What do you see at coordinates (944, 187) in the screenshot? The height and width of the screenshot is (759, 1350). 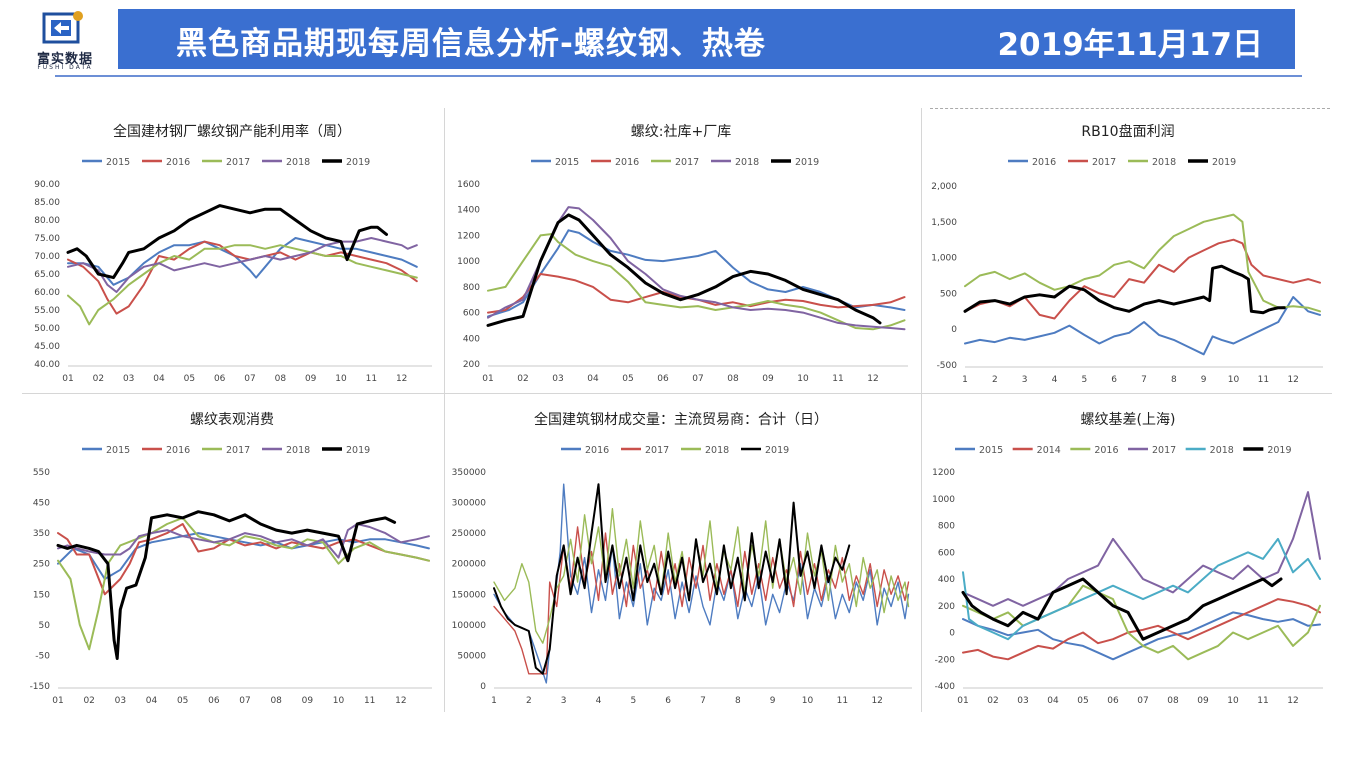 I see `y-tick-label: 2,000` at bounding box center [944, 187].